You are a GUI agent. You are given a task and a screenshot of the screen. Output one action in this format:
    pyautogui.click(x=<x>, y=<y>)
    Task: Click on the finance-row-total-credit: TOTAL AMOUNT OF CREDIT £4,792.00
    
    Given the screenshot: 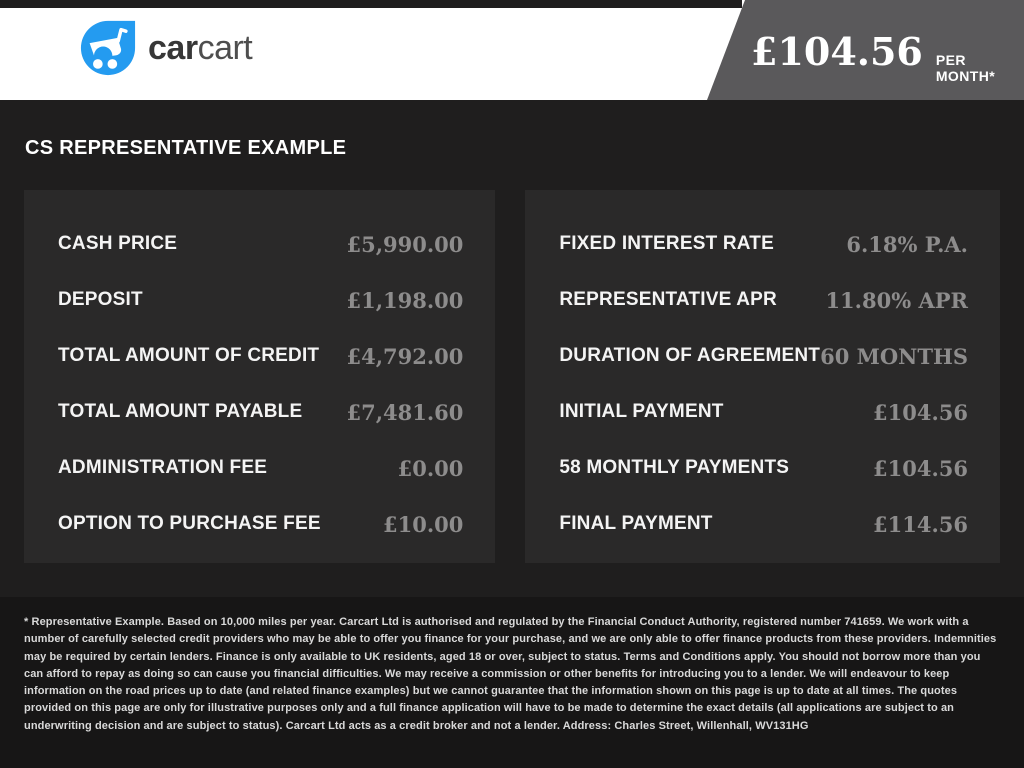 What is the action you would take?
    pyautogui.click(x=260, y=356)
    